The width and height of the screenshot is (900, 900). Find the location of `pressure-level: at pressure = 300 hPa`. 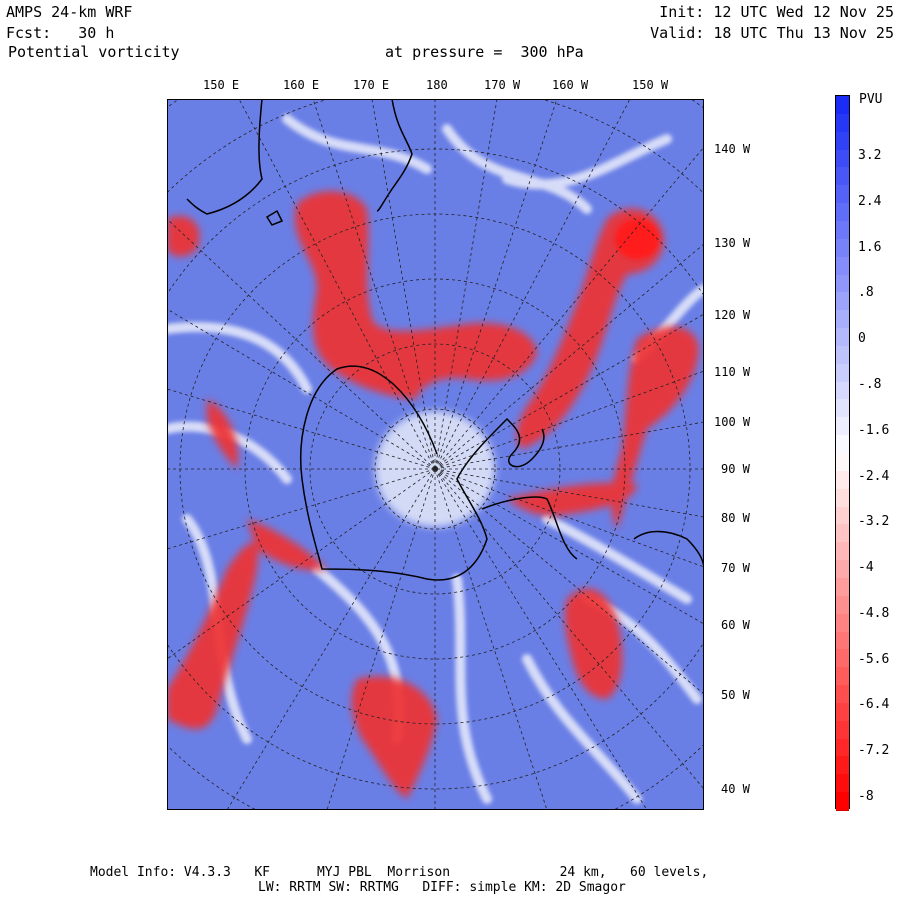

pressure-level: at pressure = 300 hPa is located at coordinates (484, 52).